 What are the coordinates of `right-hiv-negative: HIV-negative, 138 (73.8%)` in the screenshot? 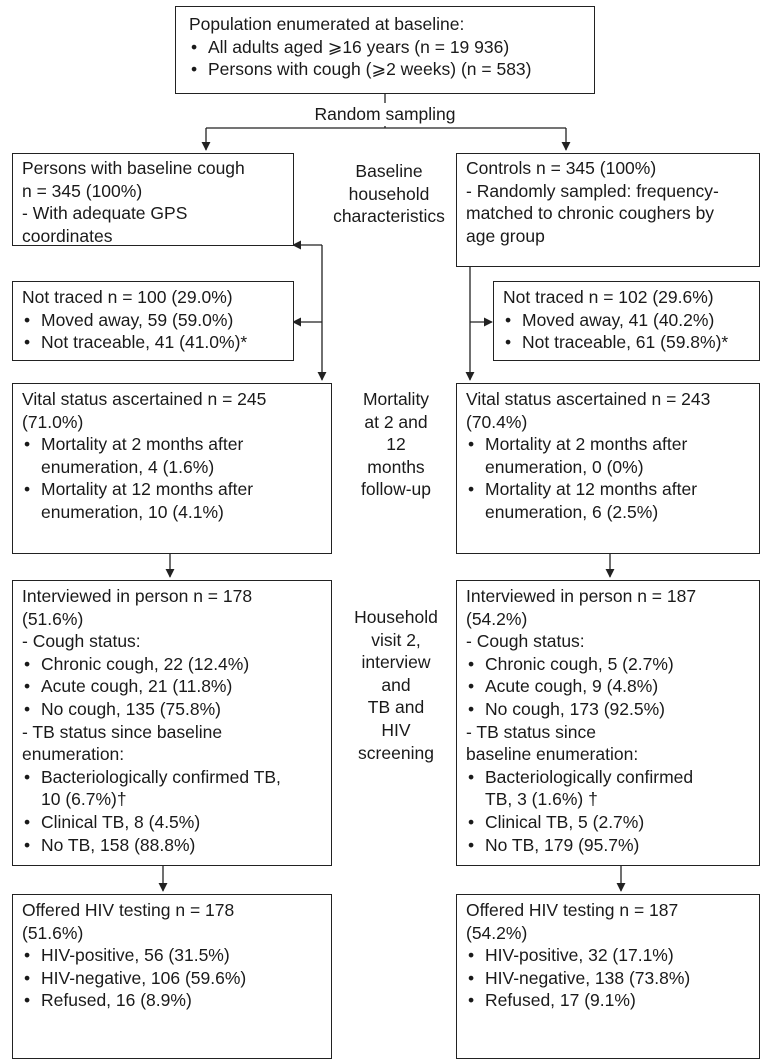 It's located at (608, 978).